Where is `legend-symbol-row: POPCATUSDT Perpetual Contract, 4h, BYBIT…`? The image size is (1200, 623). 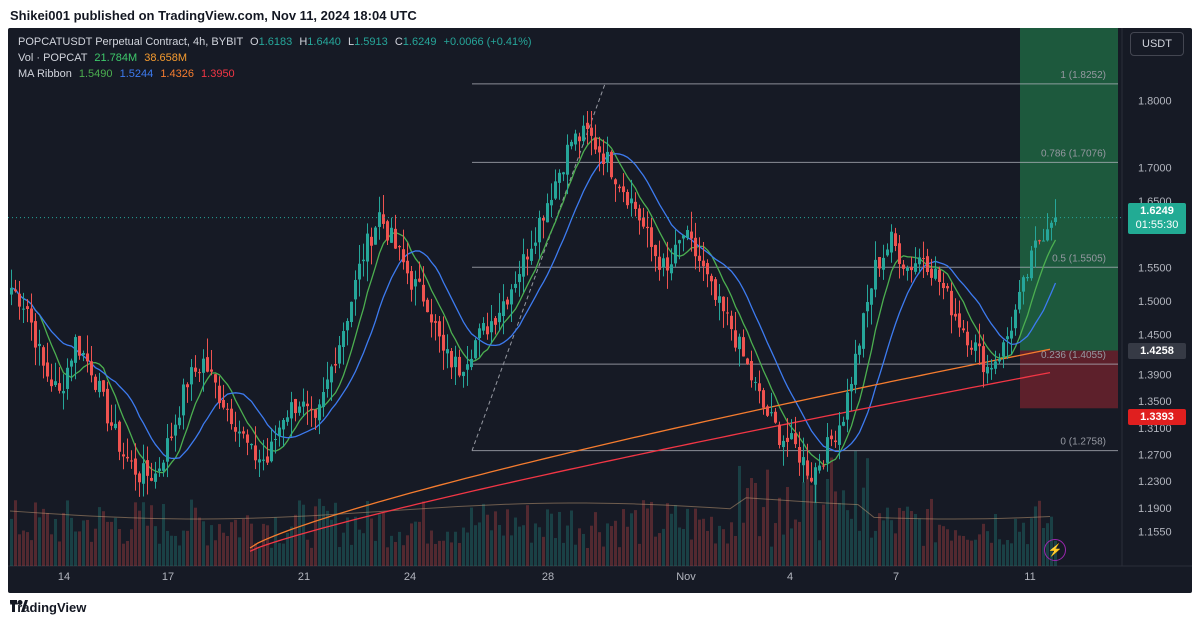
legend-symbol-row: POPCATUSDT Perpetual Contract, 4h, BYBIT… is located at coordinates (275, 42).